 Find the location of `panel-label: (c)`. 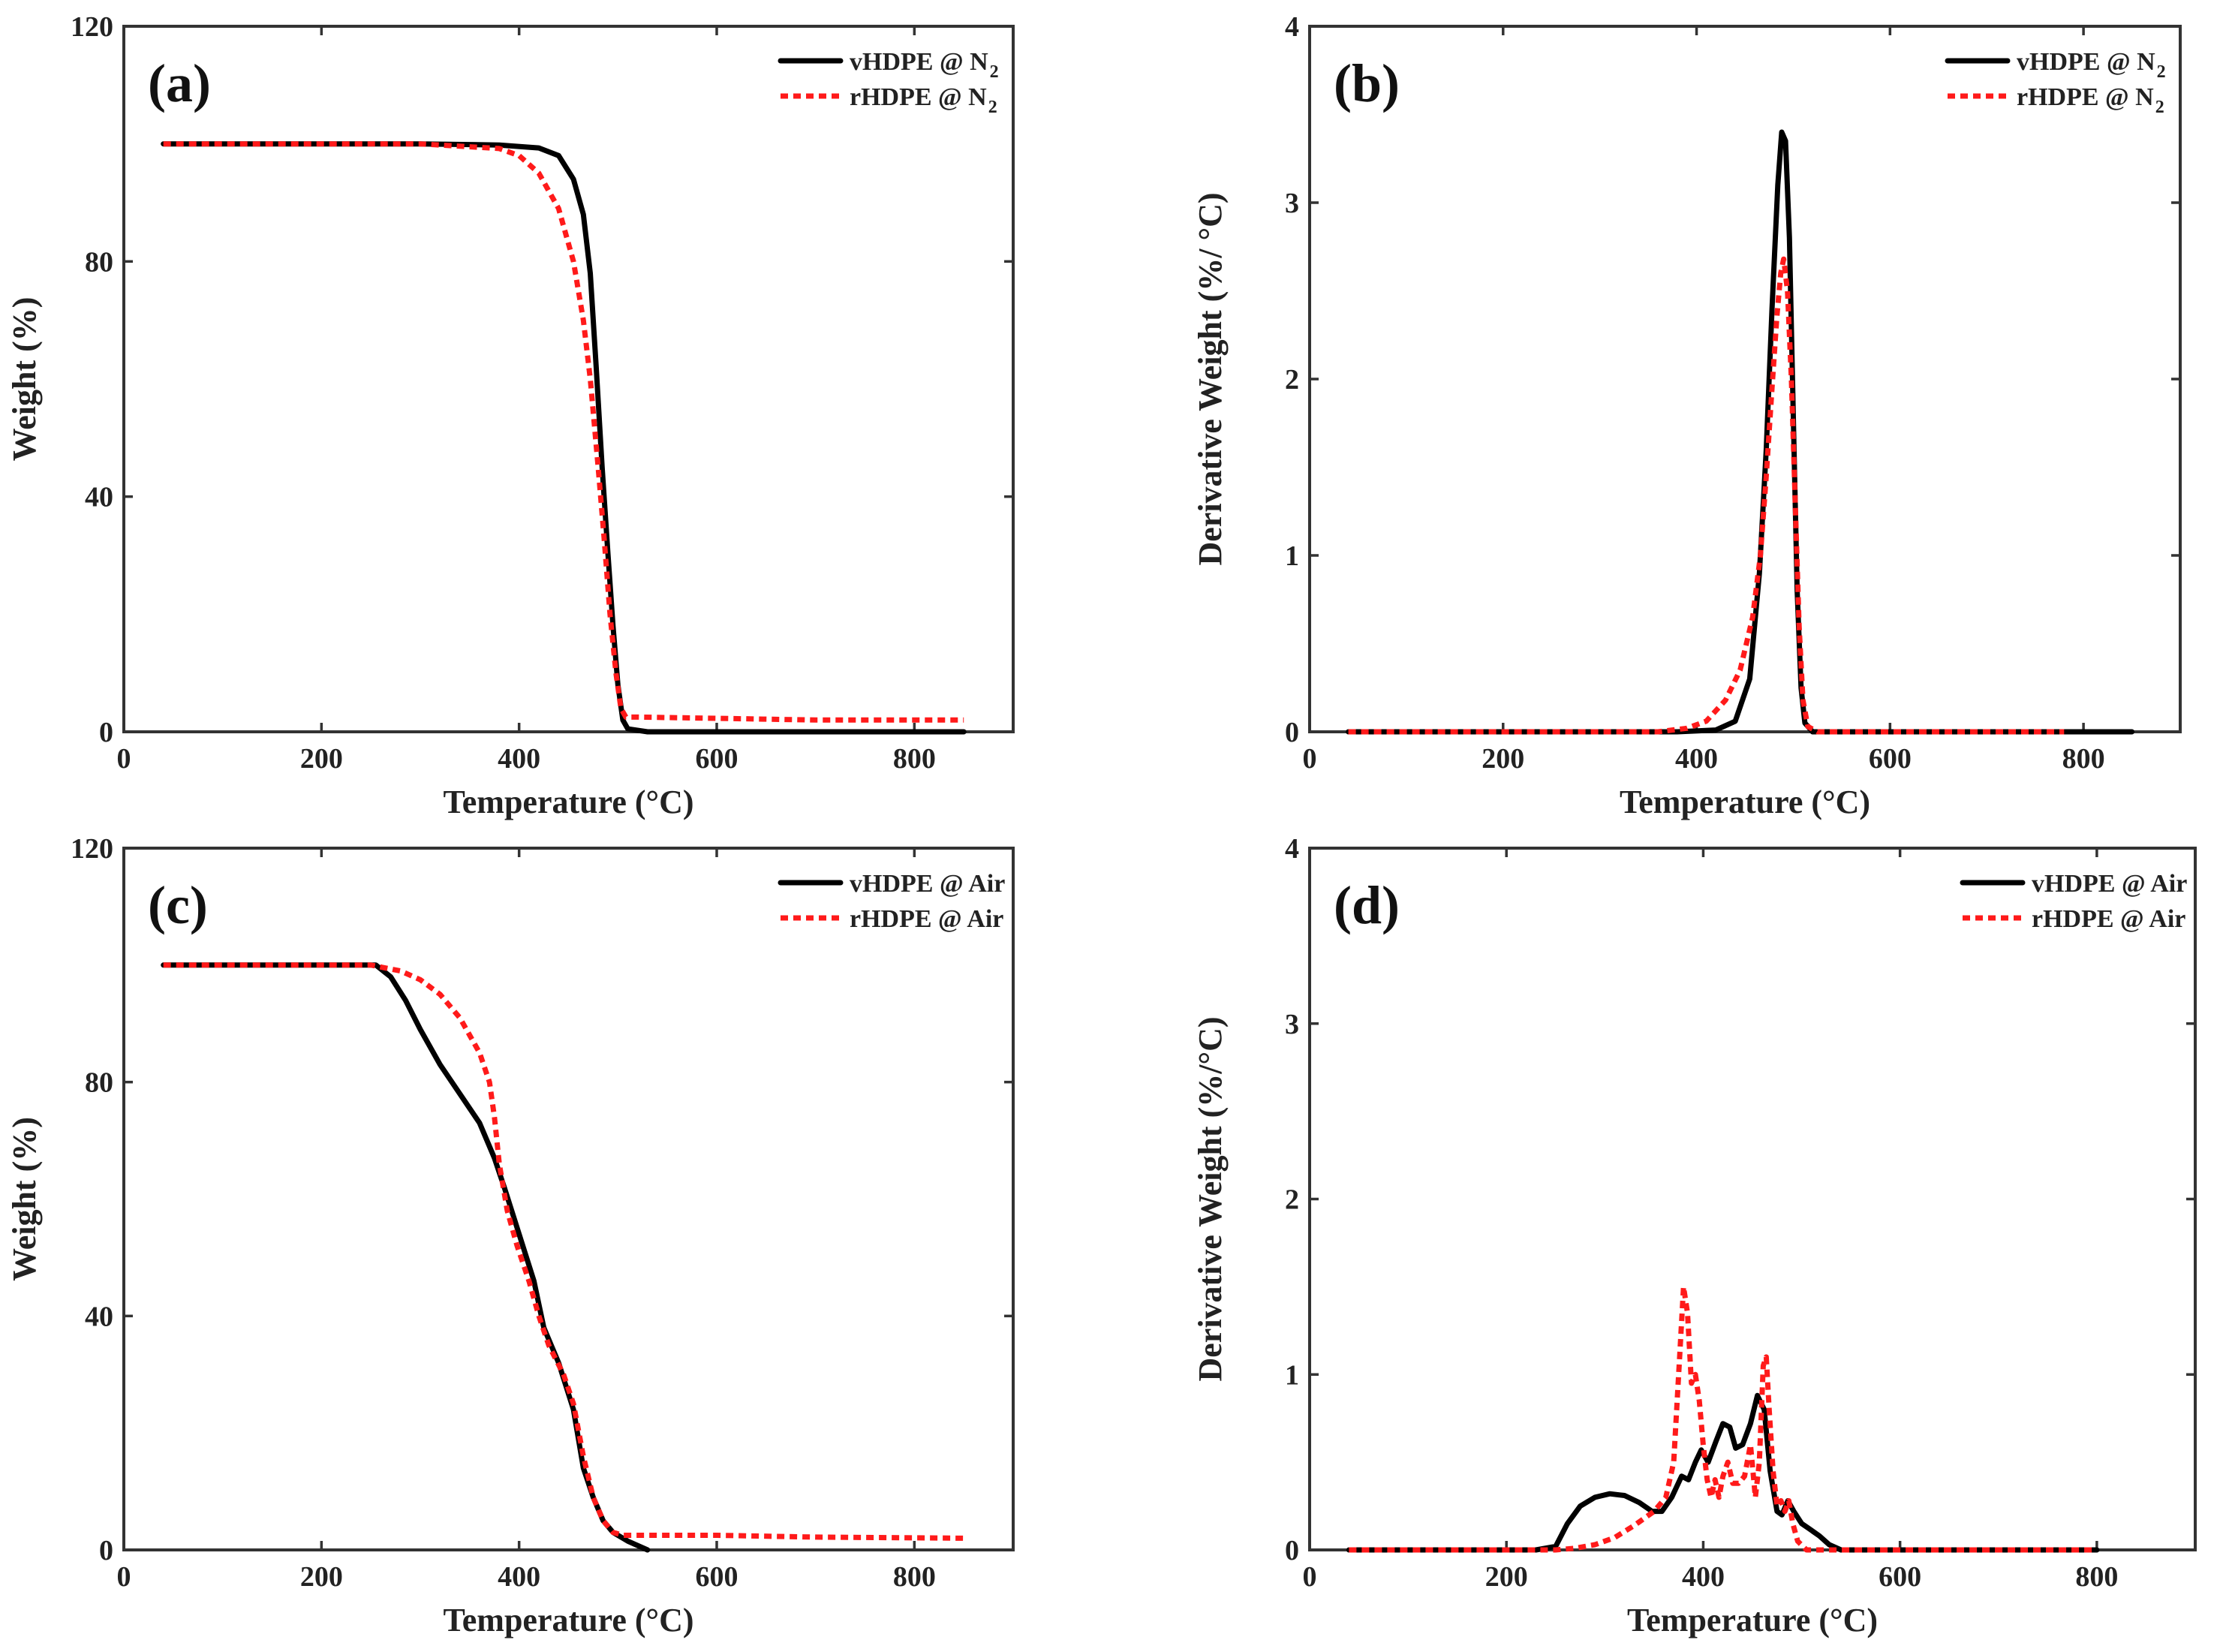

panel-label: (c) is located at coordinates (178, 905).